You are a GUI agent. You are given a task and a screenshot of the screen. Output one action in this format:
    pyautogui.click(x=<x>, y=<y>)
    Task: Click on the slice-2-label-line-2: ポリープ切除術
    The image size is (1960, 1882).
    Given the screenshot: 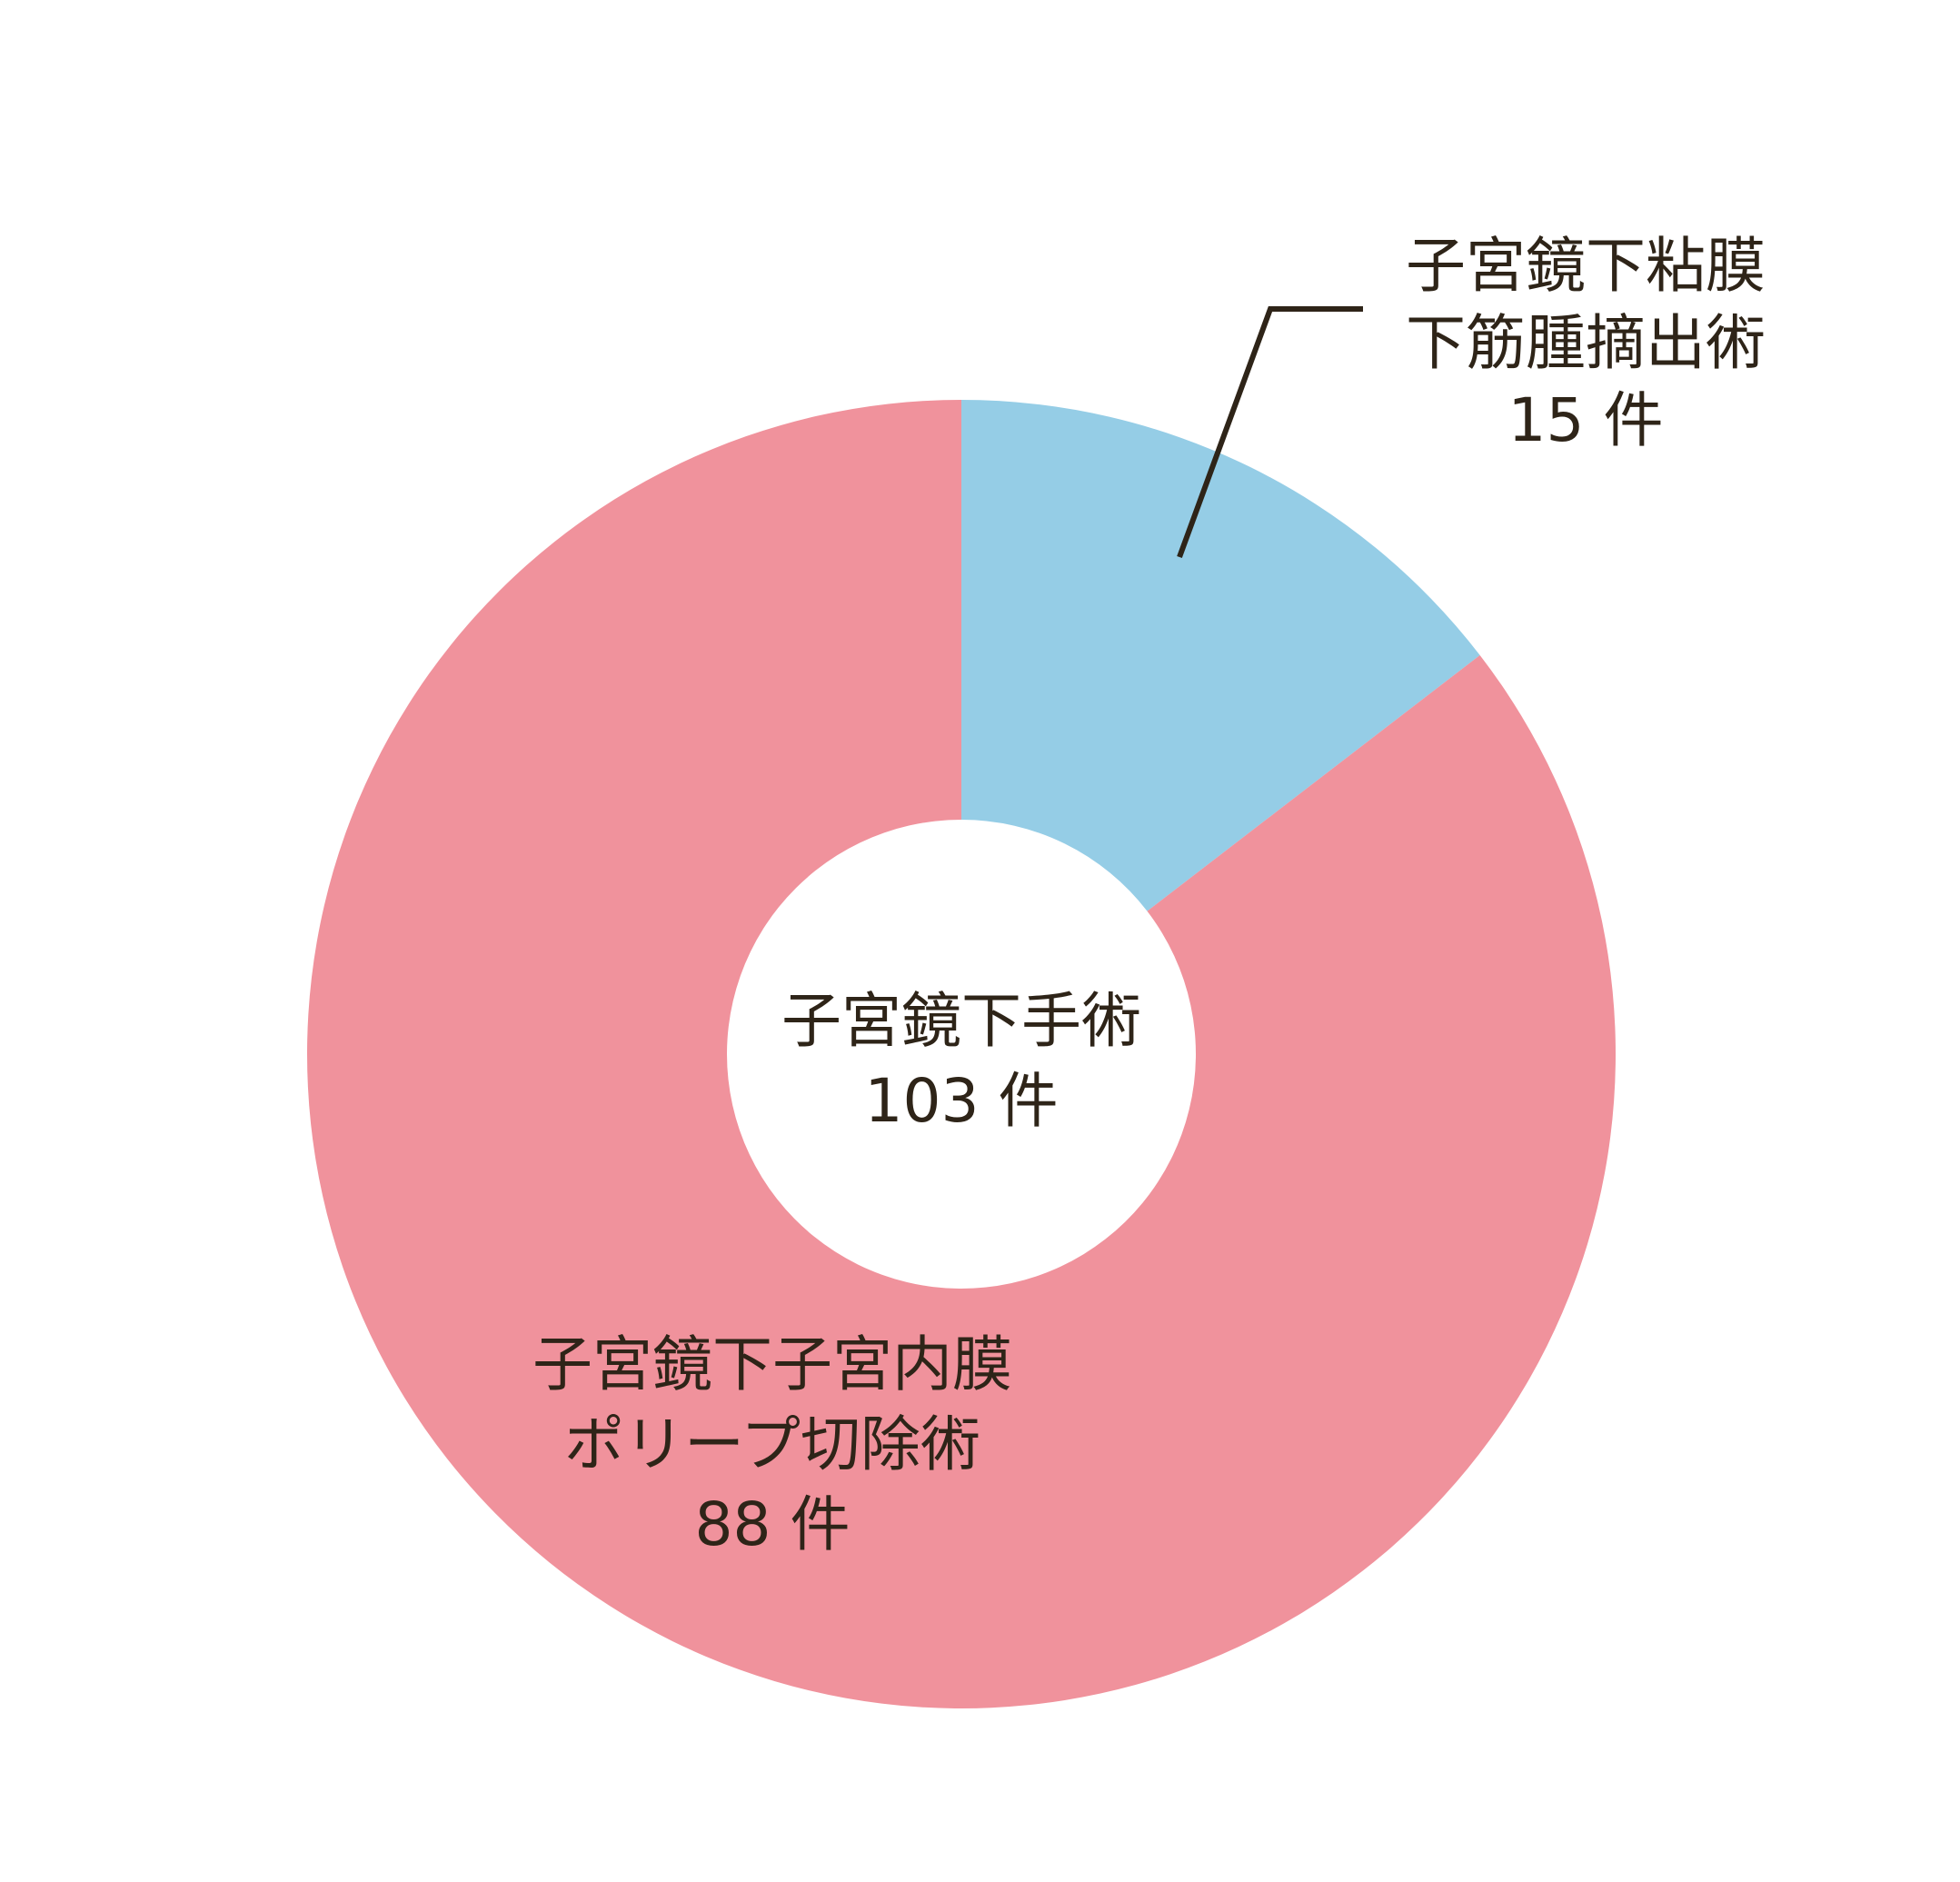 What is the action you would take?
    pyautogui.click(x=772, y=1444)
    